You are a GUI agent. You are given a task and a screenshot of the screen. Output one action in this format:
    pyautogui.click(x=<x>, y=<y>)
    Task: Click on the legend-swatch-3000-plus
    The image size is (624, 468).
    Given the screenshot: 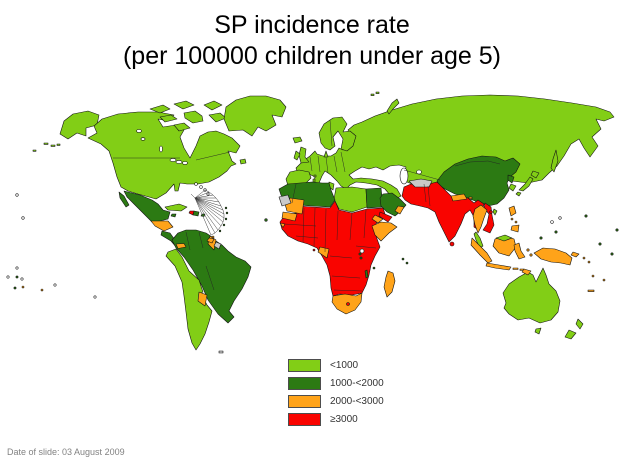 What is the action you would take?
    pyautogui.click(x=304, y=419)
    